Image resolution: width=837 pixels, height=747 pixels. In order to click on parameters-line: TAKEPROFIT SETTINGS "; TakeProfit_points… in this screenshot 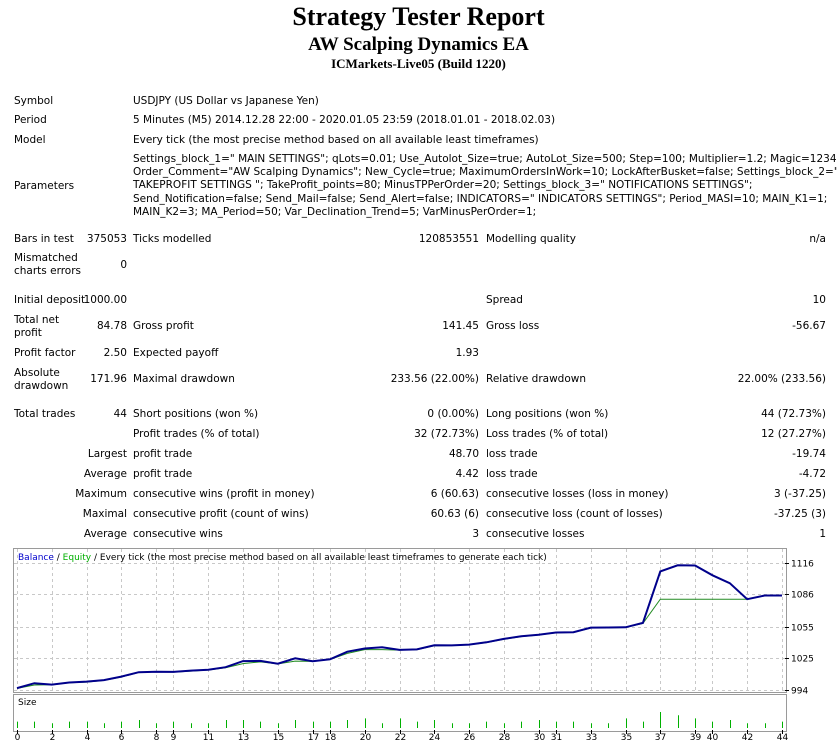, I will do `click(443, 185)`.